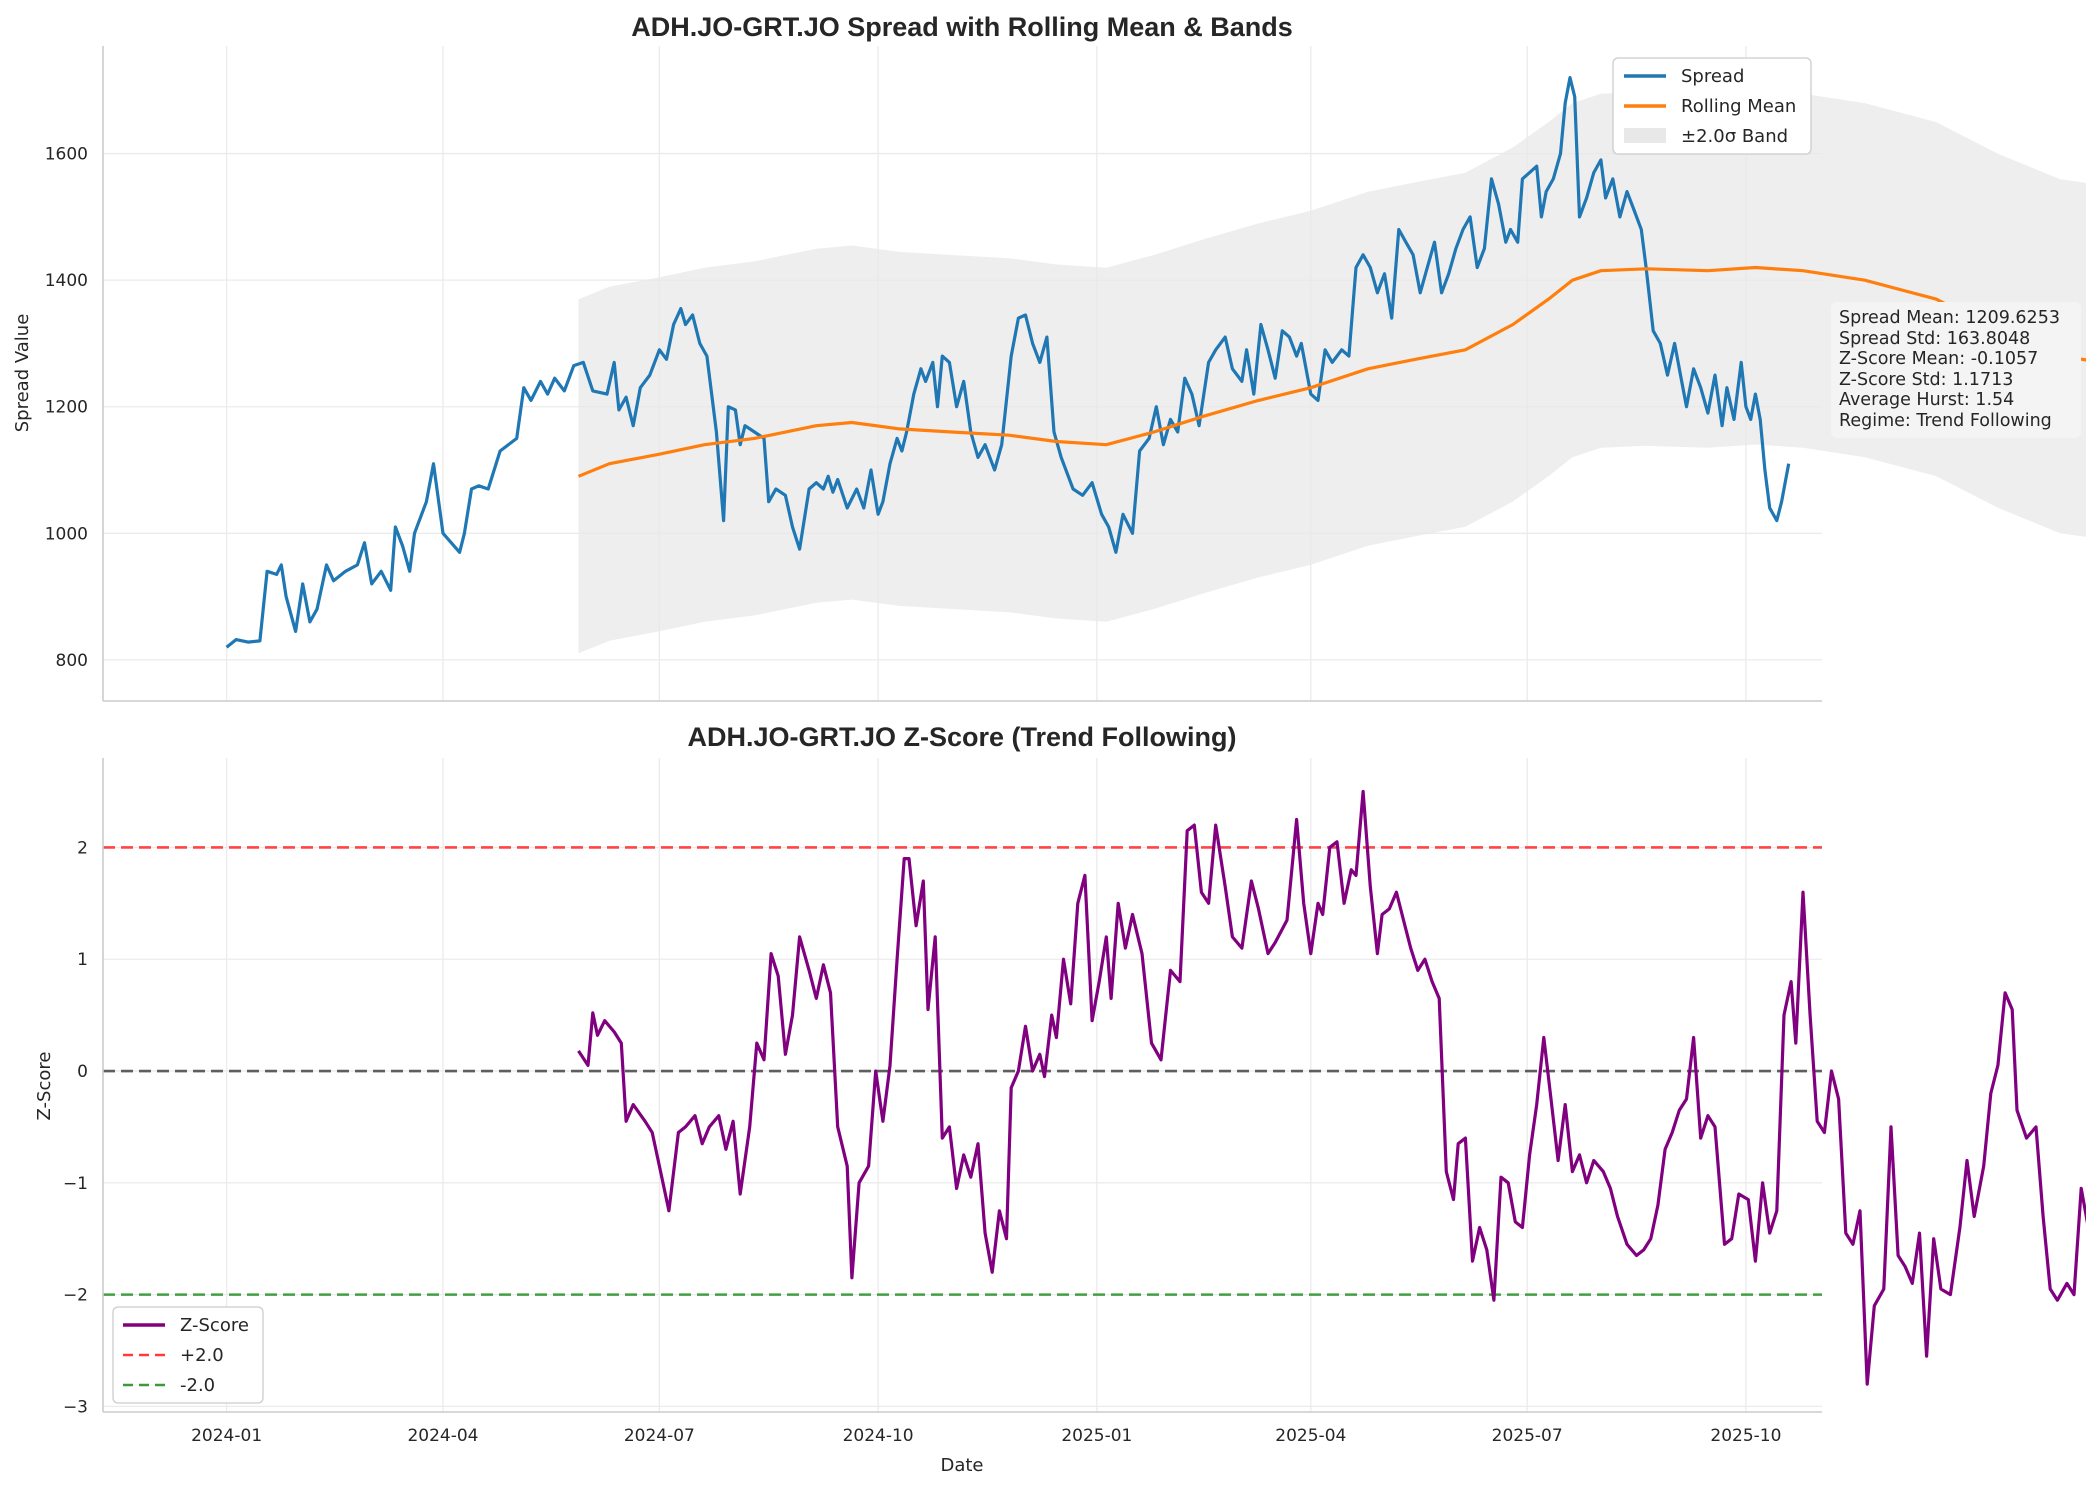 This screenshot has width=2086, height=1487. I want to click on spread-y-tick-label: 1200, so click(66, 408).